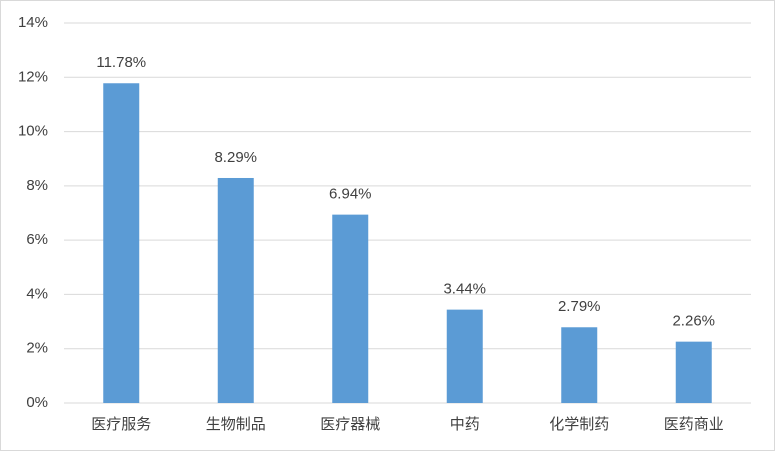 This screenshot has width=775, height=451. I want to click on value-label: 11.78%, so click(121, 62).